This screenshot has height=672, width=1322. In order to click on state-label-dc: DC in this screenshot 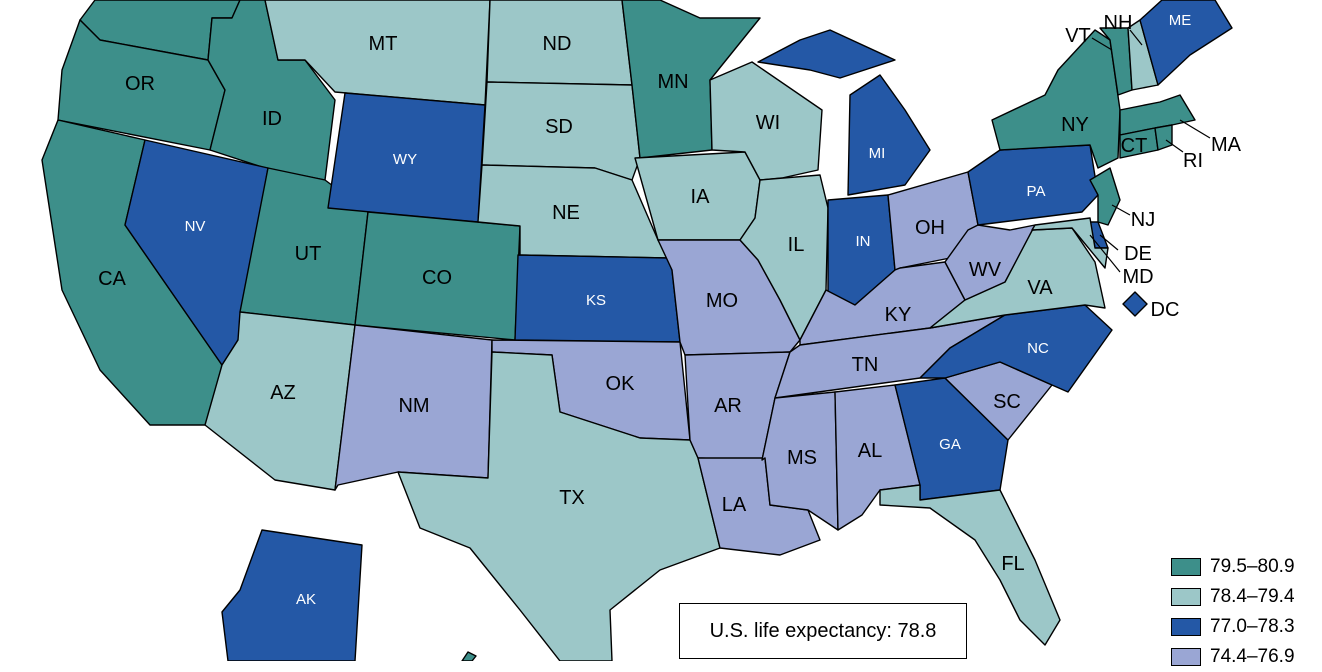, I will do `click(1165, 310)`.